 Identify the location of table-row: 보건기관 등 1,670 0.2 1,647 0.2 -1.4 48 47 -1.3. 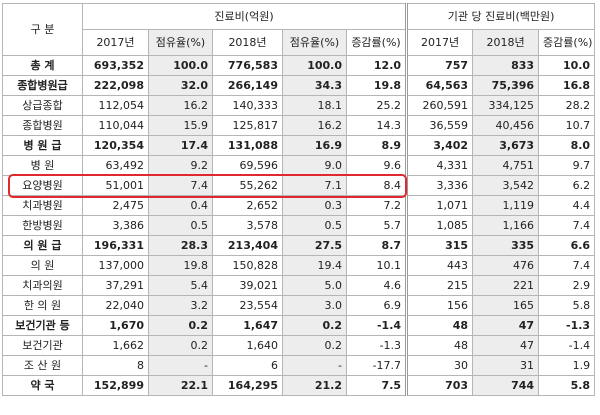
(299, 325).